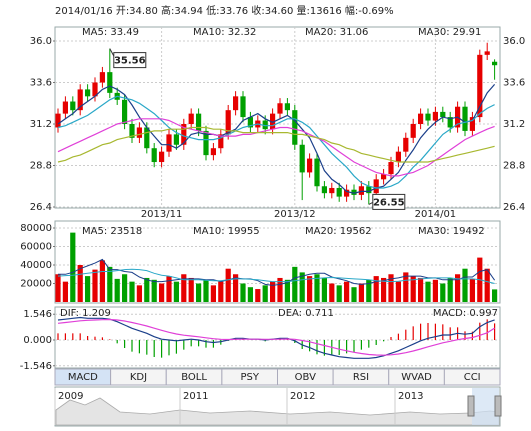 This screenshot has height=431, width=531. What do you see at coordinates (37, 314) in the screenshot?
I see `y-tick-label: 1.546` at bounding box center [37, 314].